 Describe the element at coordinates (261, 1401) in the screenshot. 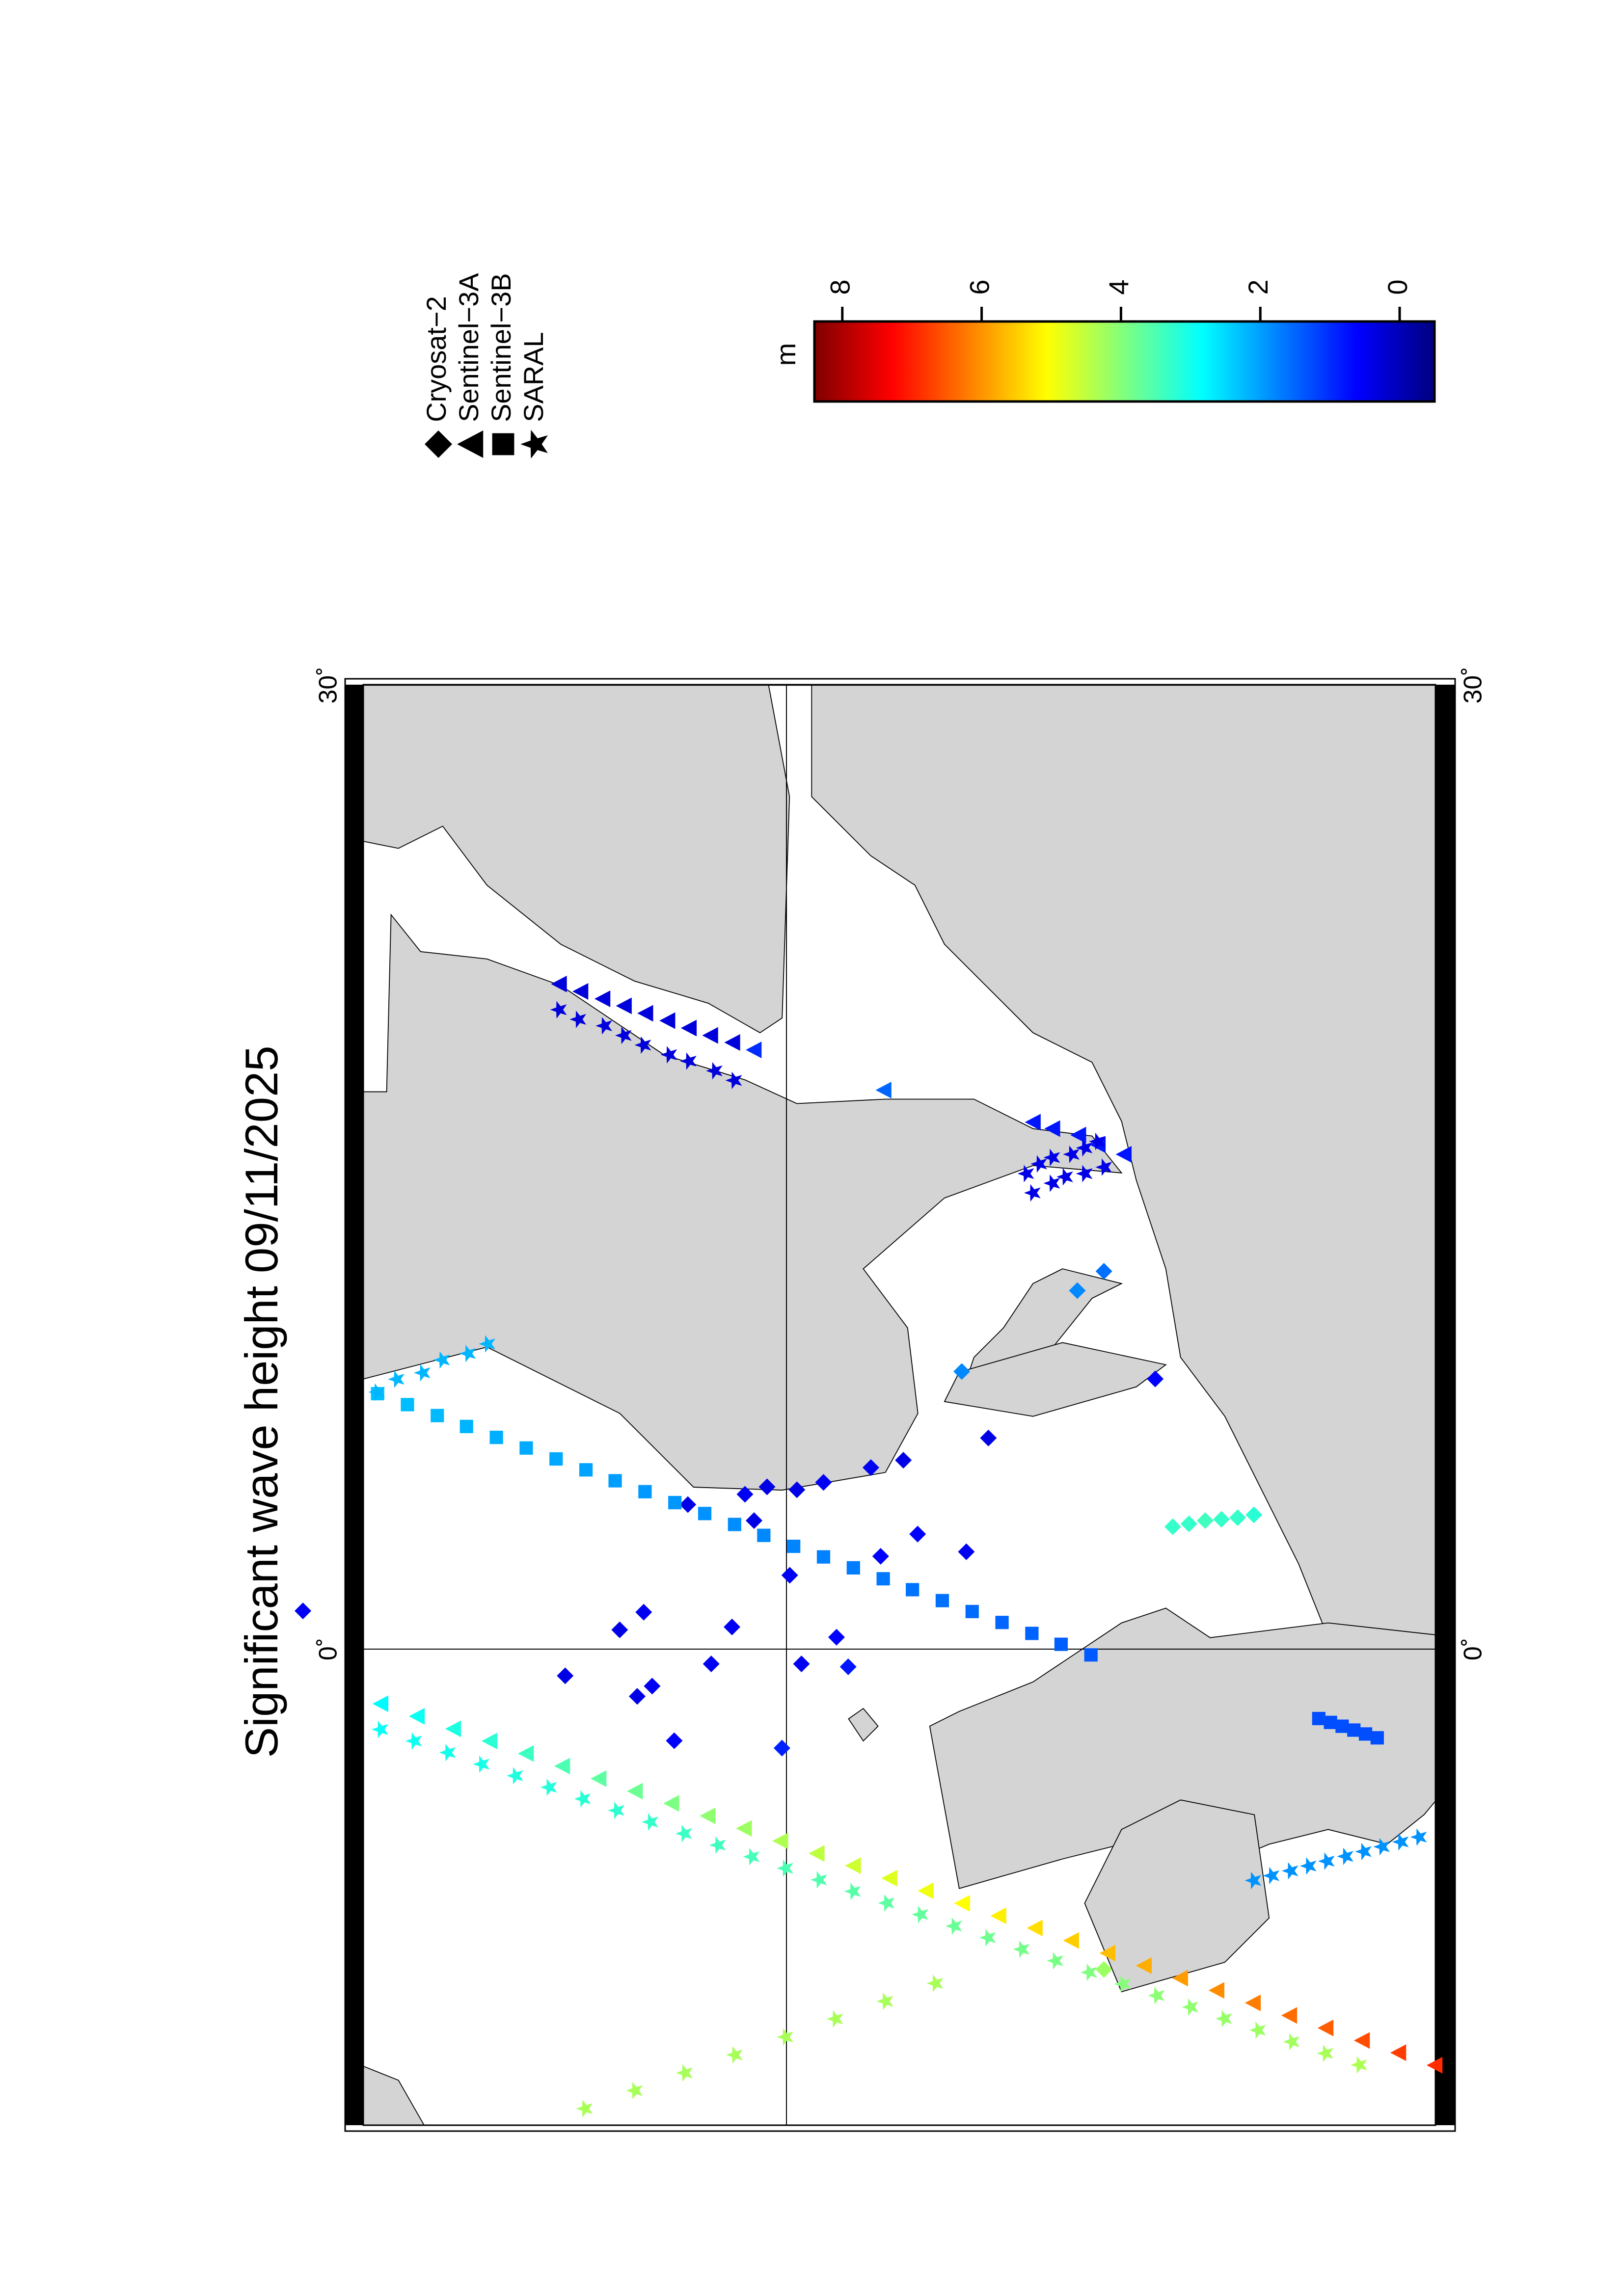

I see `chart-title: Significant wave height 09/11/2025` at that location.